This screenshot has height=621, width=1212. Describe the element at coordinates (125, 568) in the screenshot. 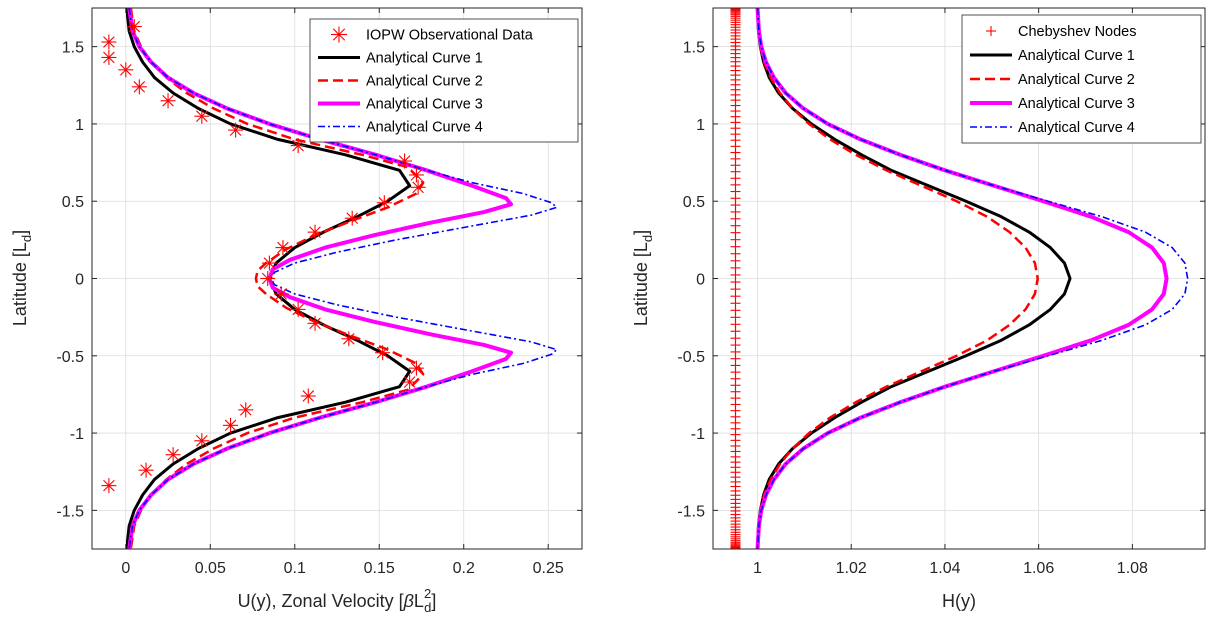

I see `x-tick-label: 0` at that location.